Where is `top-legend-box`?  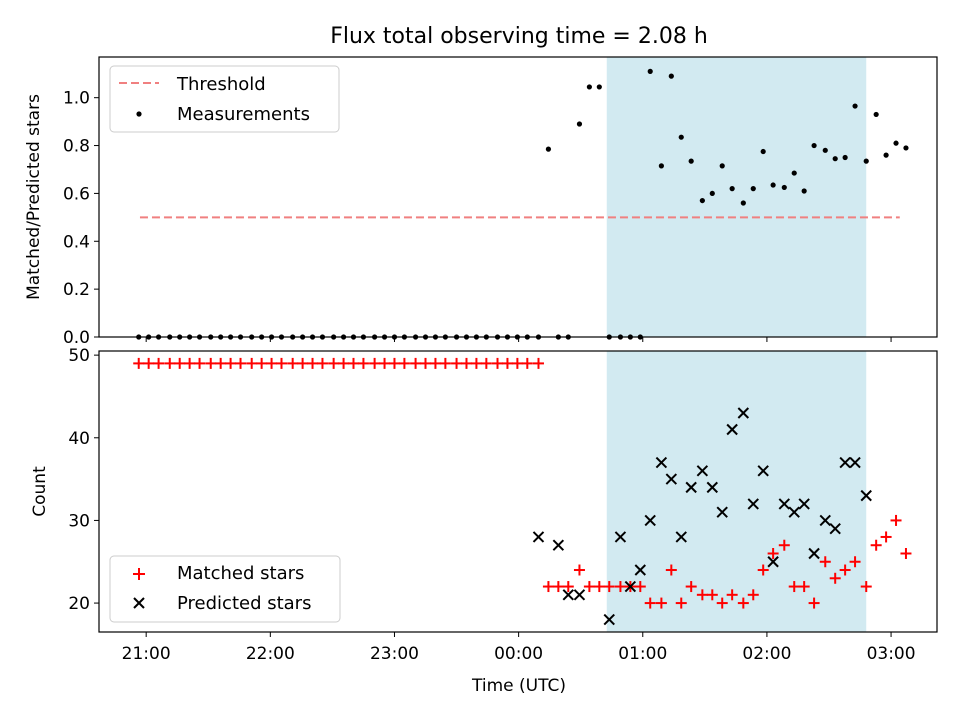
top-legend-box is located at coordinates (224, 99).